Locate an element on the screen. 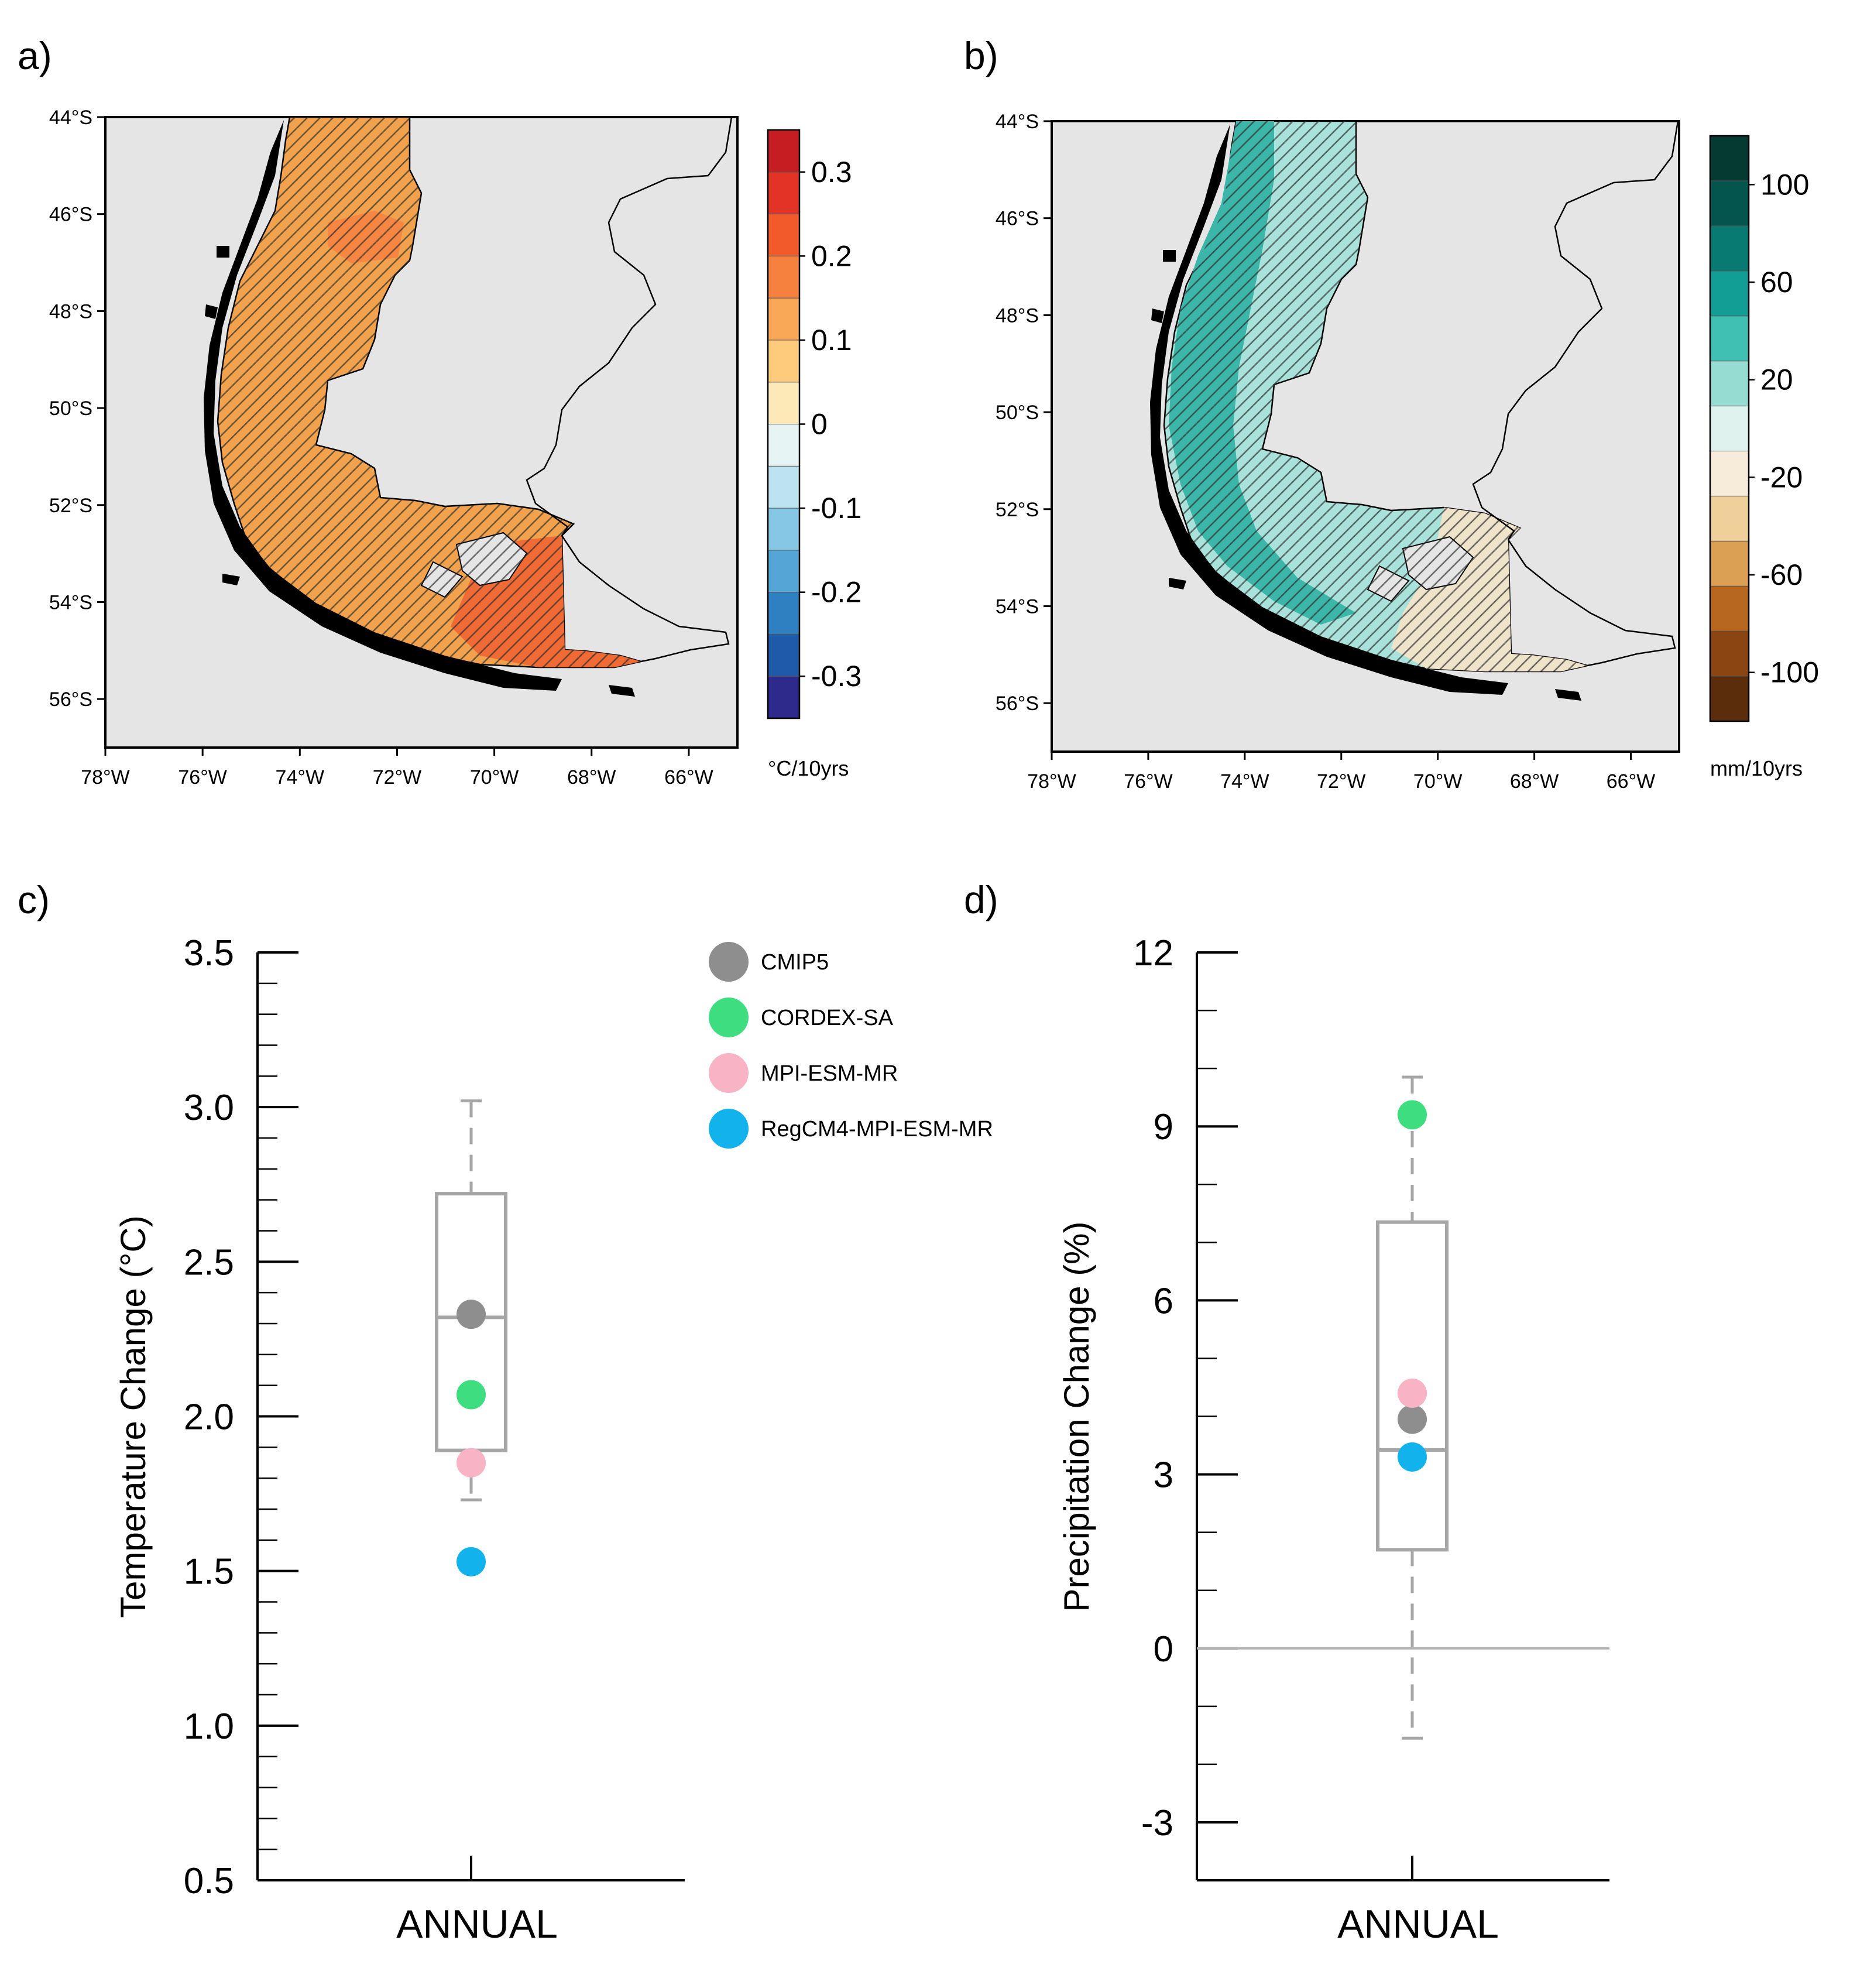  coastline-a-tdf is located at coordinates (645, 599).